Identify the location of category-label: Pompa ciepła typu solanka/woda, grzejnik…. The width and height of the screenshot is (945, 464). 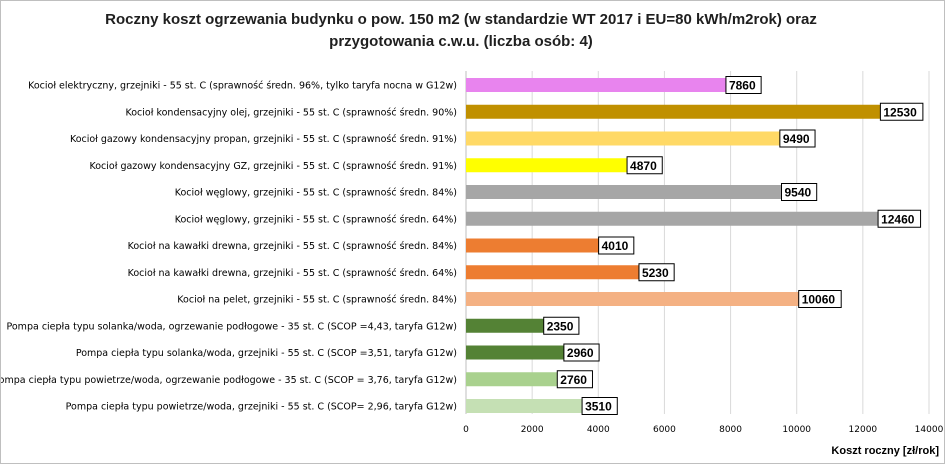
(266, 353).